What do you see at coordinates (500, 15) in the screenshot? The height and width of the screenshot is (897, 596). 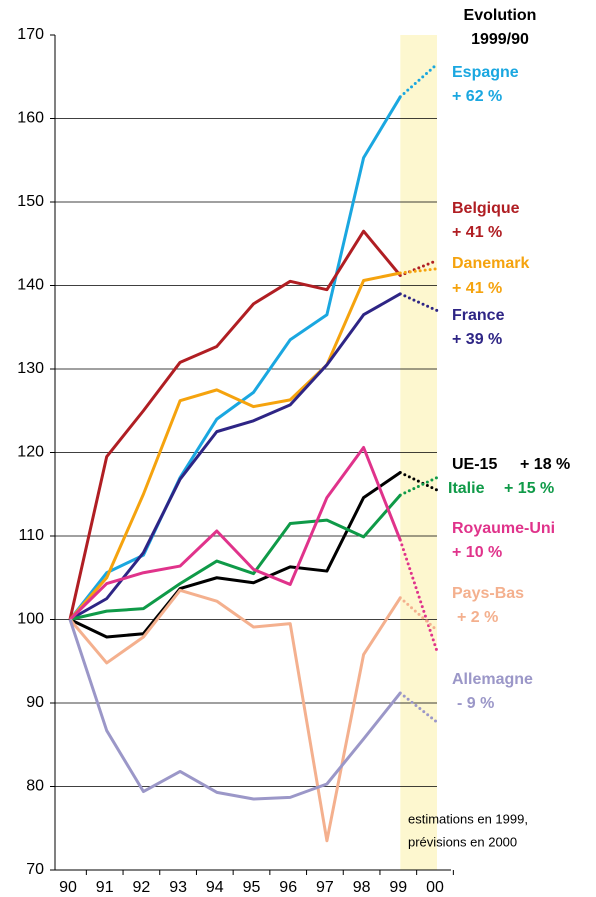 I see `legend-title: Evolution` at bounding box center [500, 15].